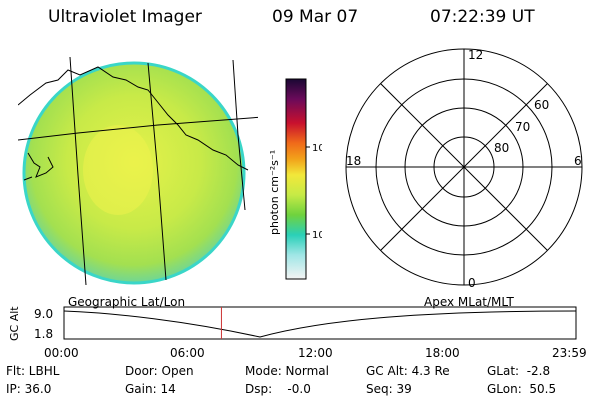 Image resolution: width=600 pixels, height=400 pixels. Describe the element at coordinates (475, 55) in the screenshot. I see `mlt-label-top: 12` at that location.